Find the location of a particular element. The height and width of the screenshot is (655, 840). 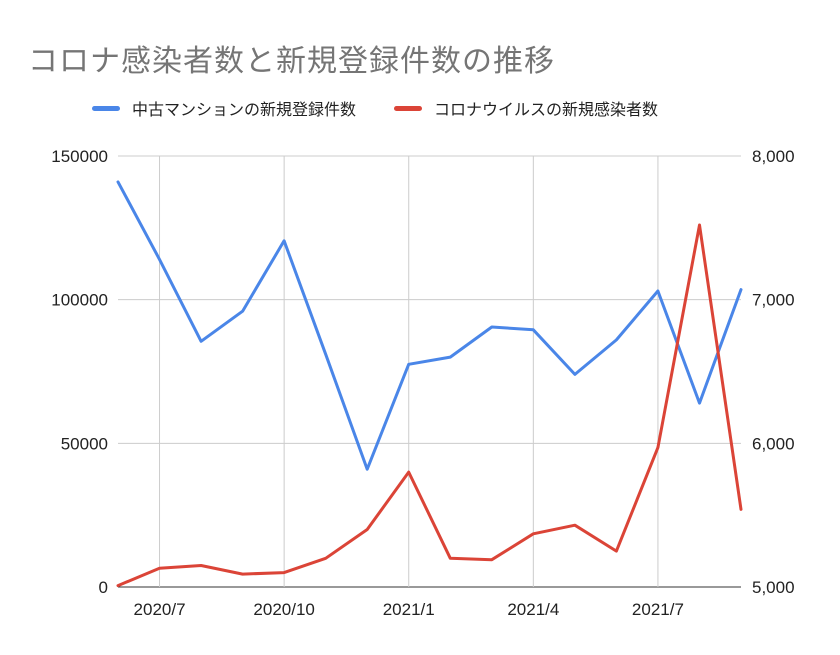

y-right-tick-label: 5,000 is located at coordinates (773, 587).